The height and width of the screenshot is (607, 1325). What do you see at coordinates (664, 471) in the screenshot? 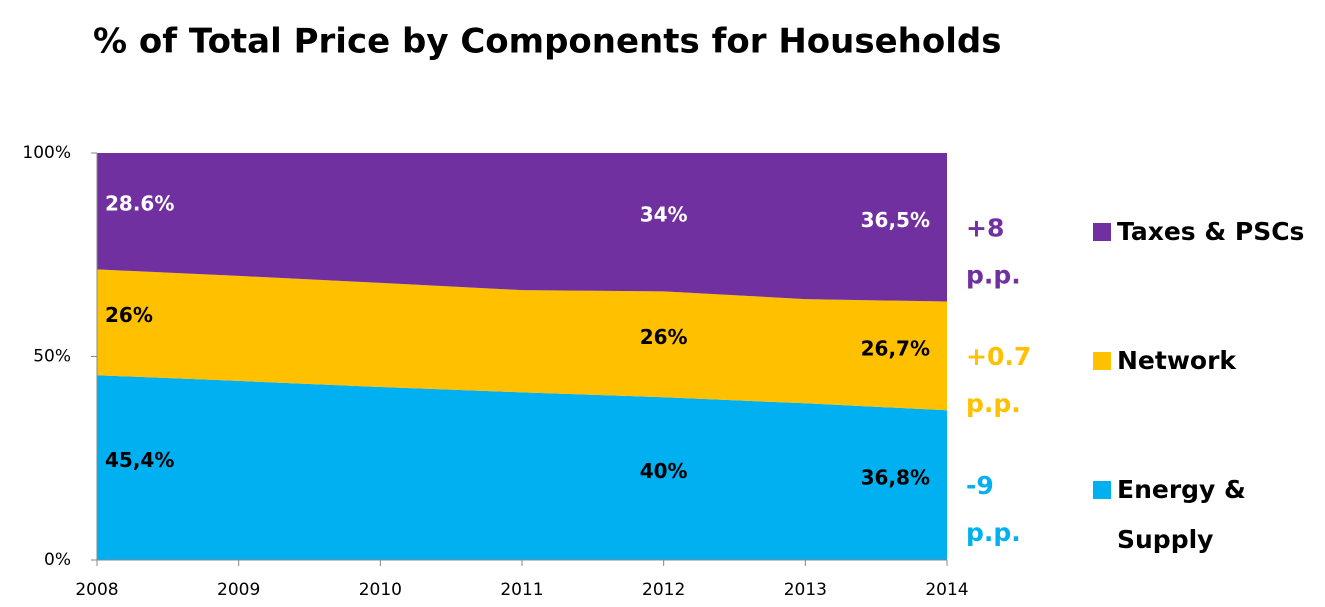
I see `data-label: 40%` at bounding box center [664, 471].